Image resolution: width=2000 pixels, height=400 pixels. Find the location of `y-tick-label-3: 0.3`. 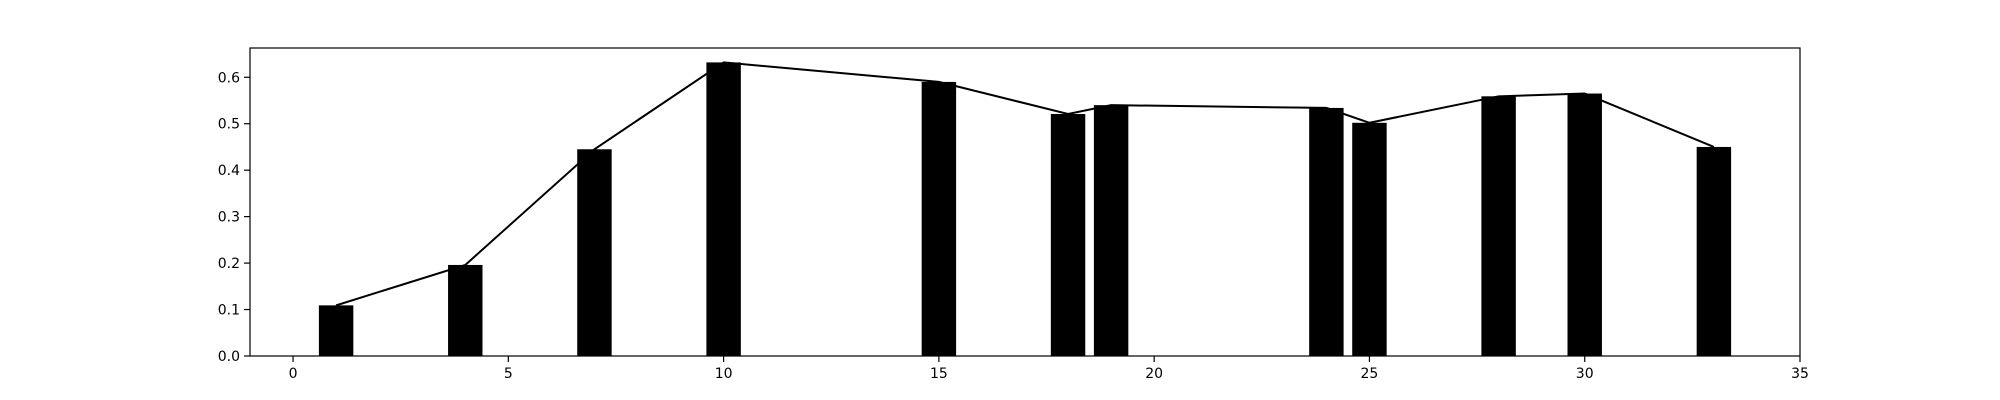

y-tick-label-3: 0.3 is located at coordinates (229, 218).